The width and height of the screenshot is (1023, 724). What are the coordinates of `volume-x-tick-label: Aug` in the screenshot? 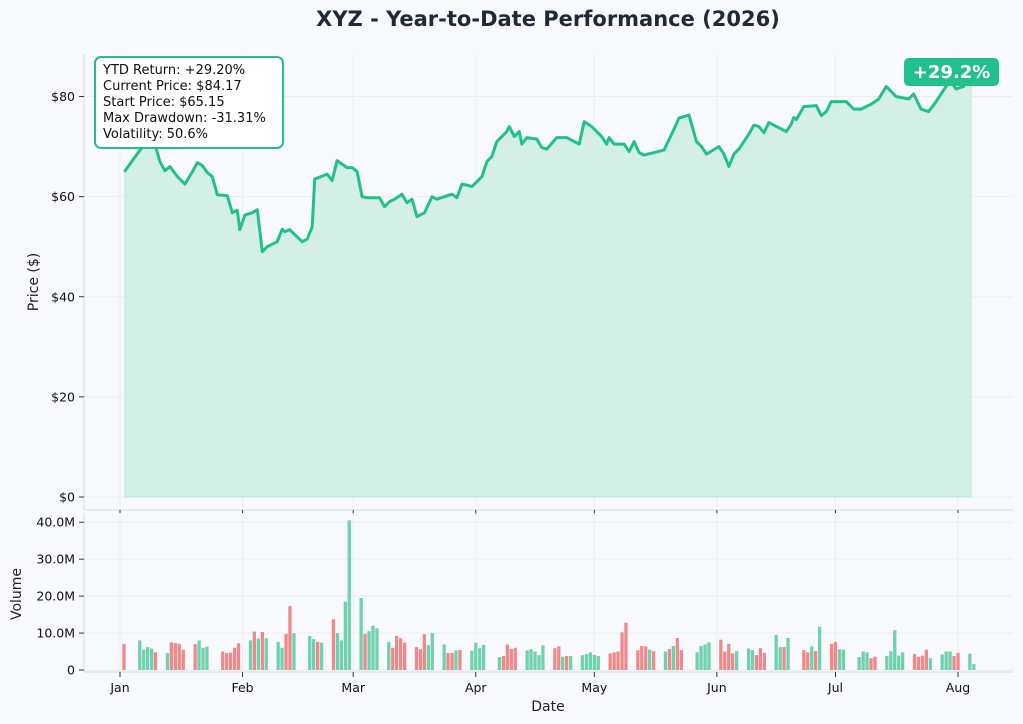 It's located at (958, 687).